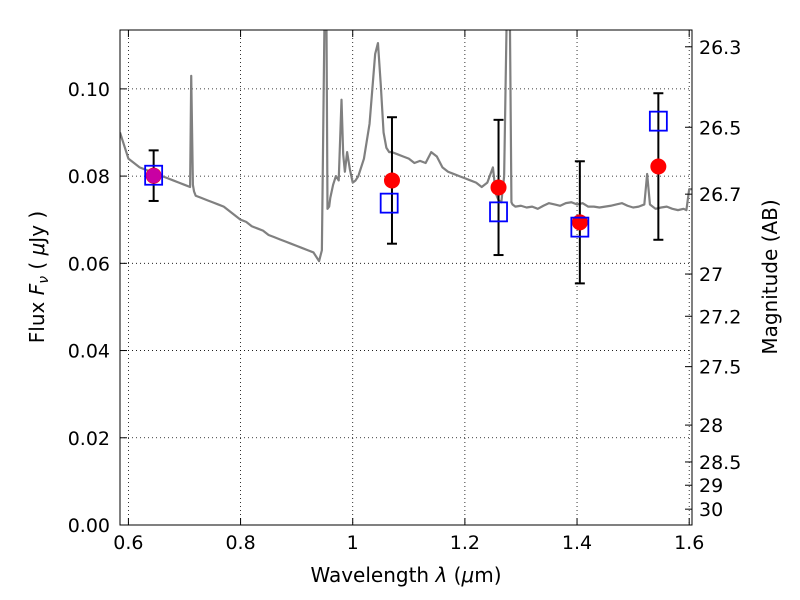 The width and height of the screenshot is (800, 600). I want to click on overlap-marker, so click(154, 176).